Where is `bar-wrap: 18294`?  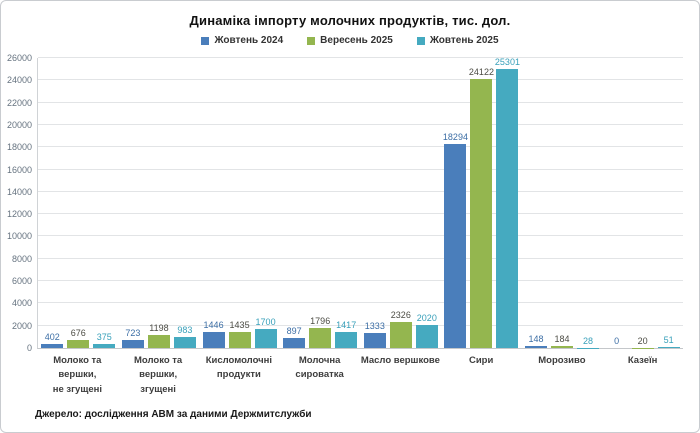 bar-wrap: 18294 is located at coordinates (455, 203).